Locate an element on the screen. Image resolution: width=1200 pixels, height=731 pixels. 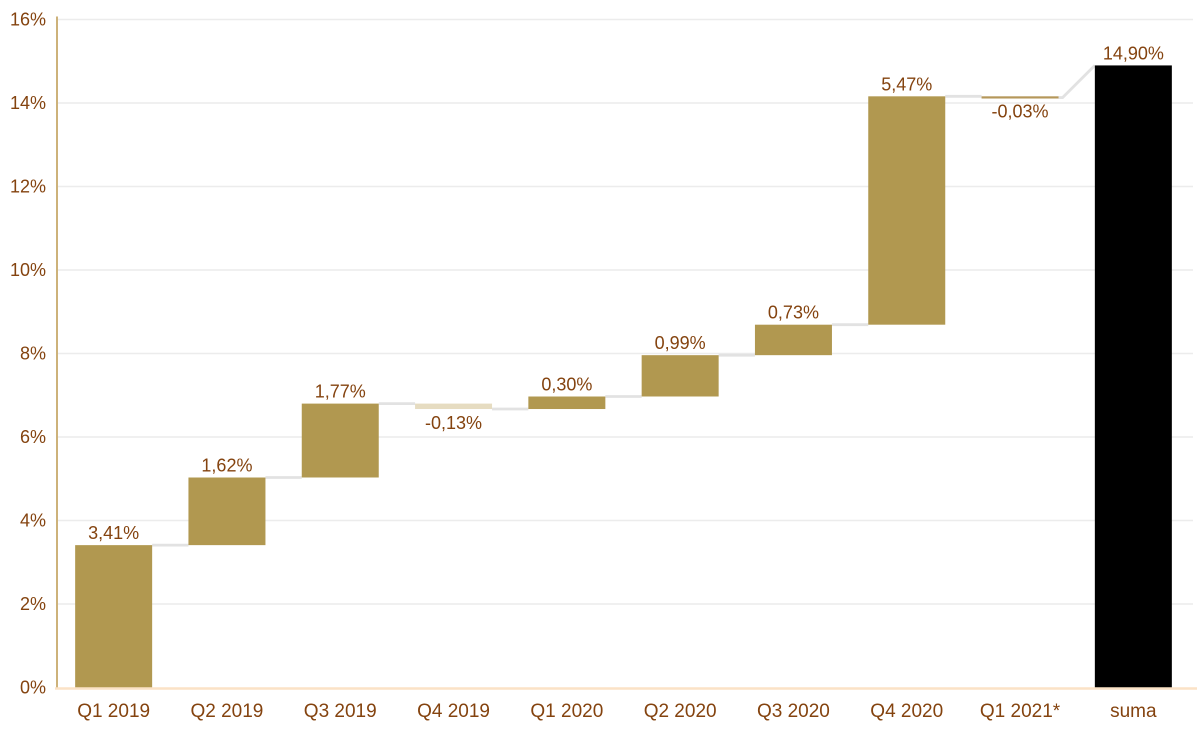
y-axis-label-16pct: 16% is located at coordinates (28, 20).